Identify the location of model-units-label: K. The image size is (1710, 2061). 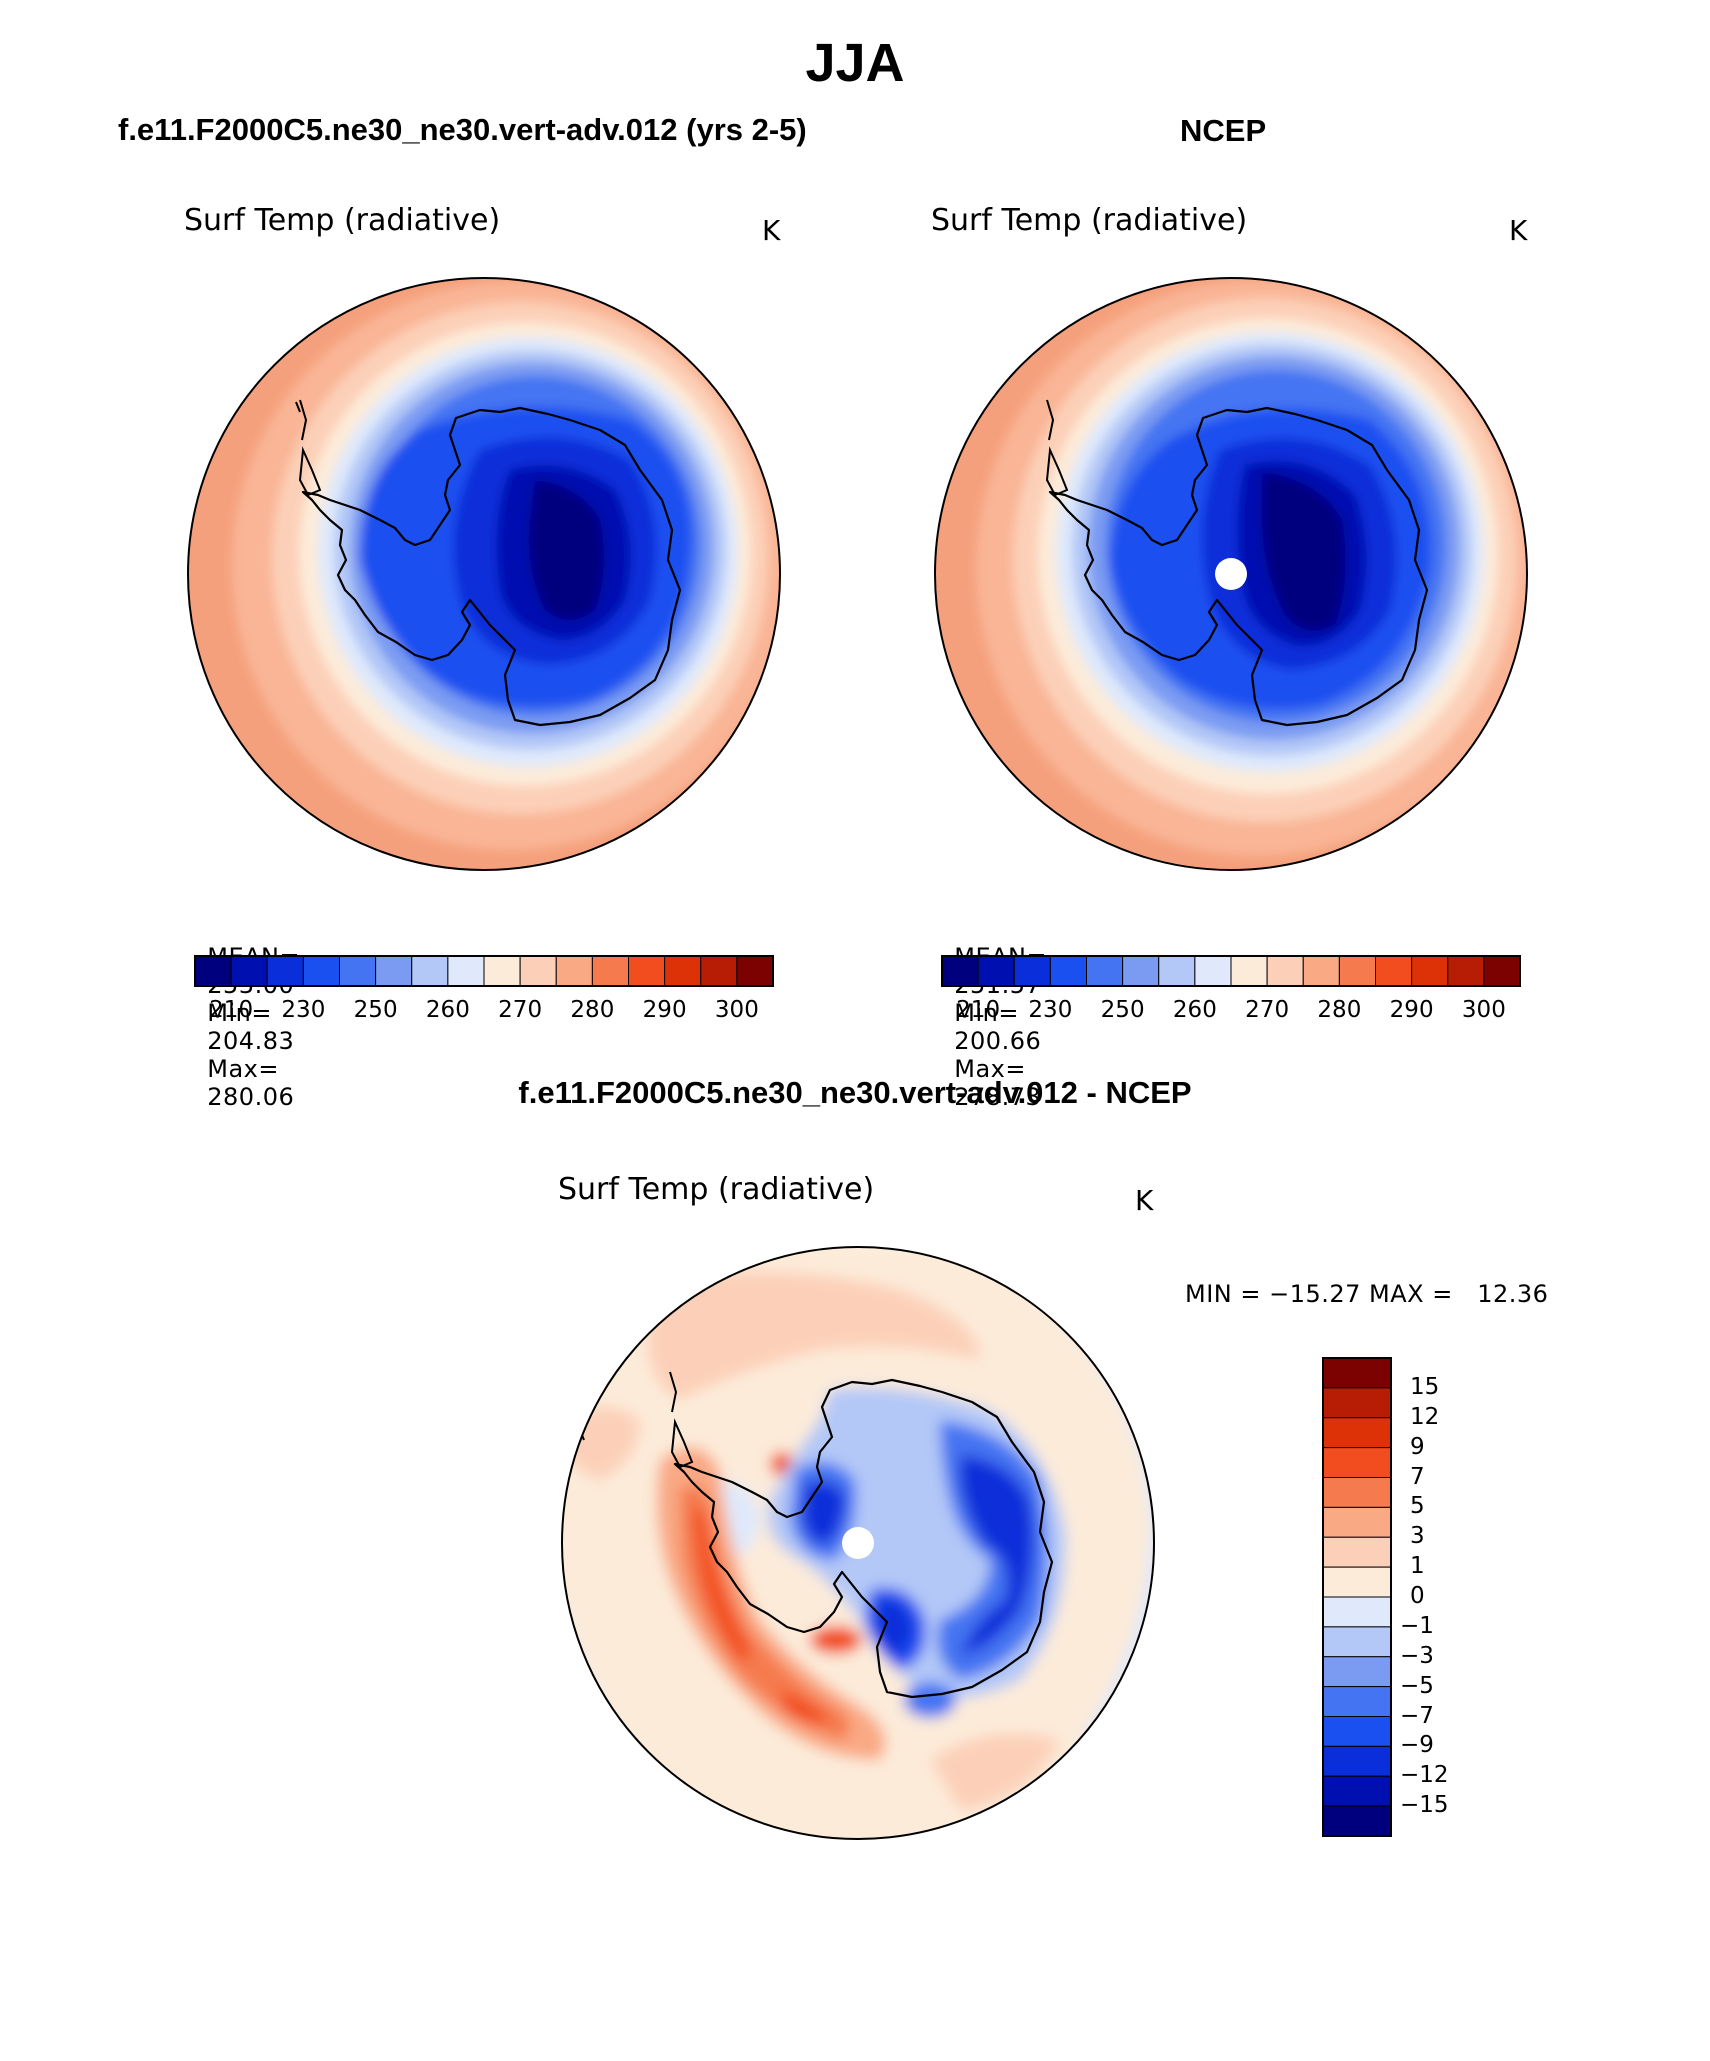
(771, 230).